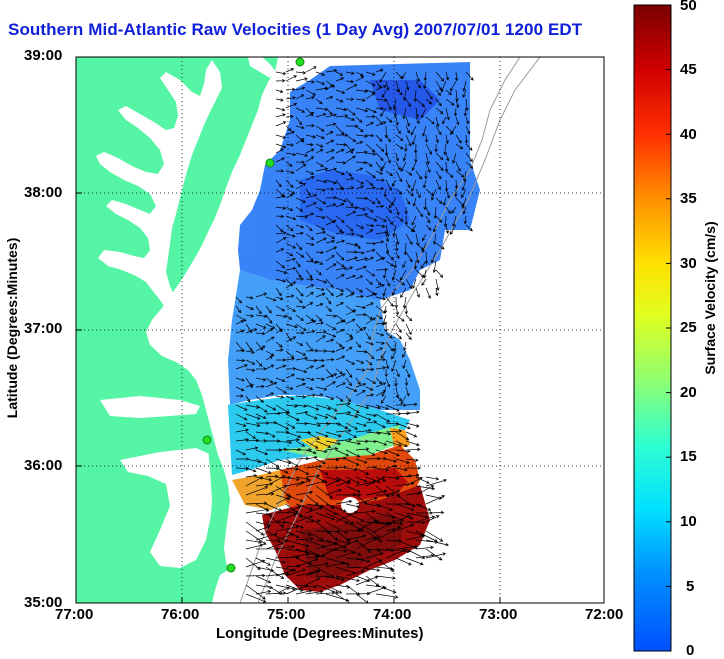 This screenshot has width=724, height=659. What do you see at coordinates (710, 298) in the screenshot?
I see `colorbar-label: Surface Velocity (cm/s)` at bounding box center [710, 298].